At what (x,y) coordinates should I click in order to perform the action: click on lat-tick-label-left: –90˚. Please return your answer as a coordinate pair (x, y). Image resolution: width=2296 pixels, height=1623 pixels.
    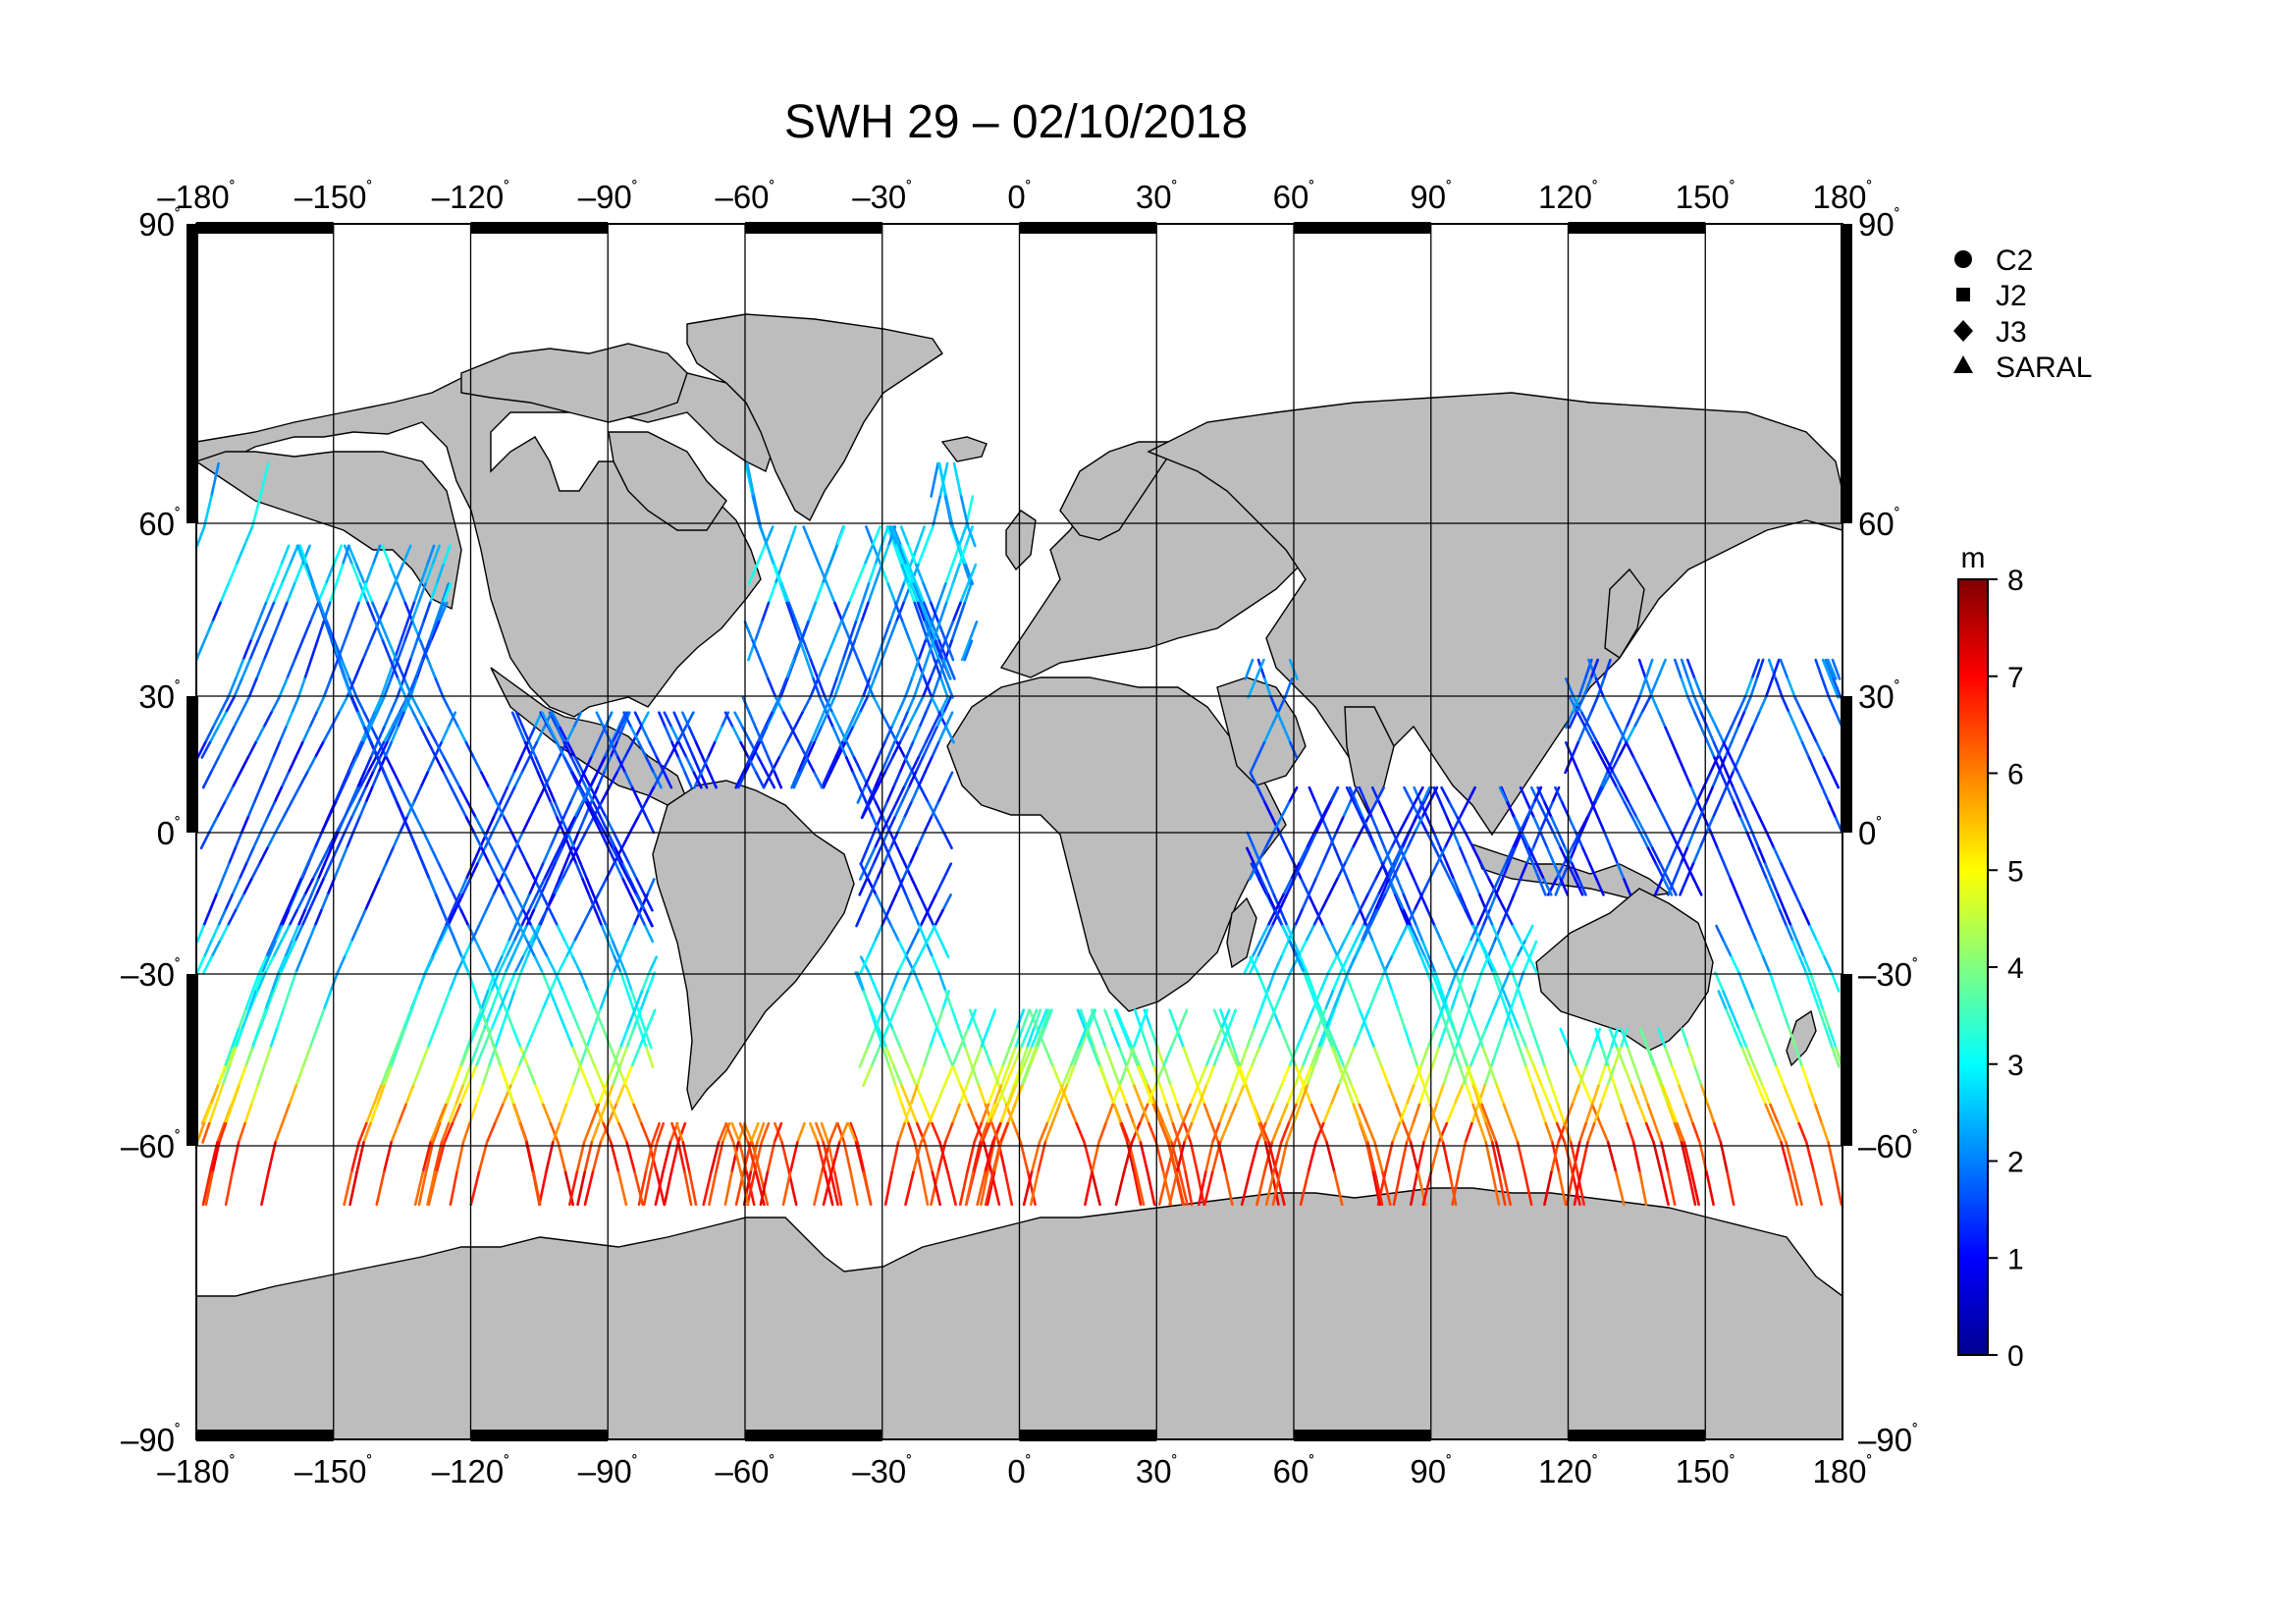
    Looking at the image, I should click on (151, 1440).